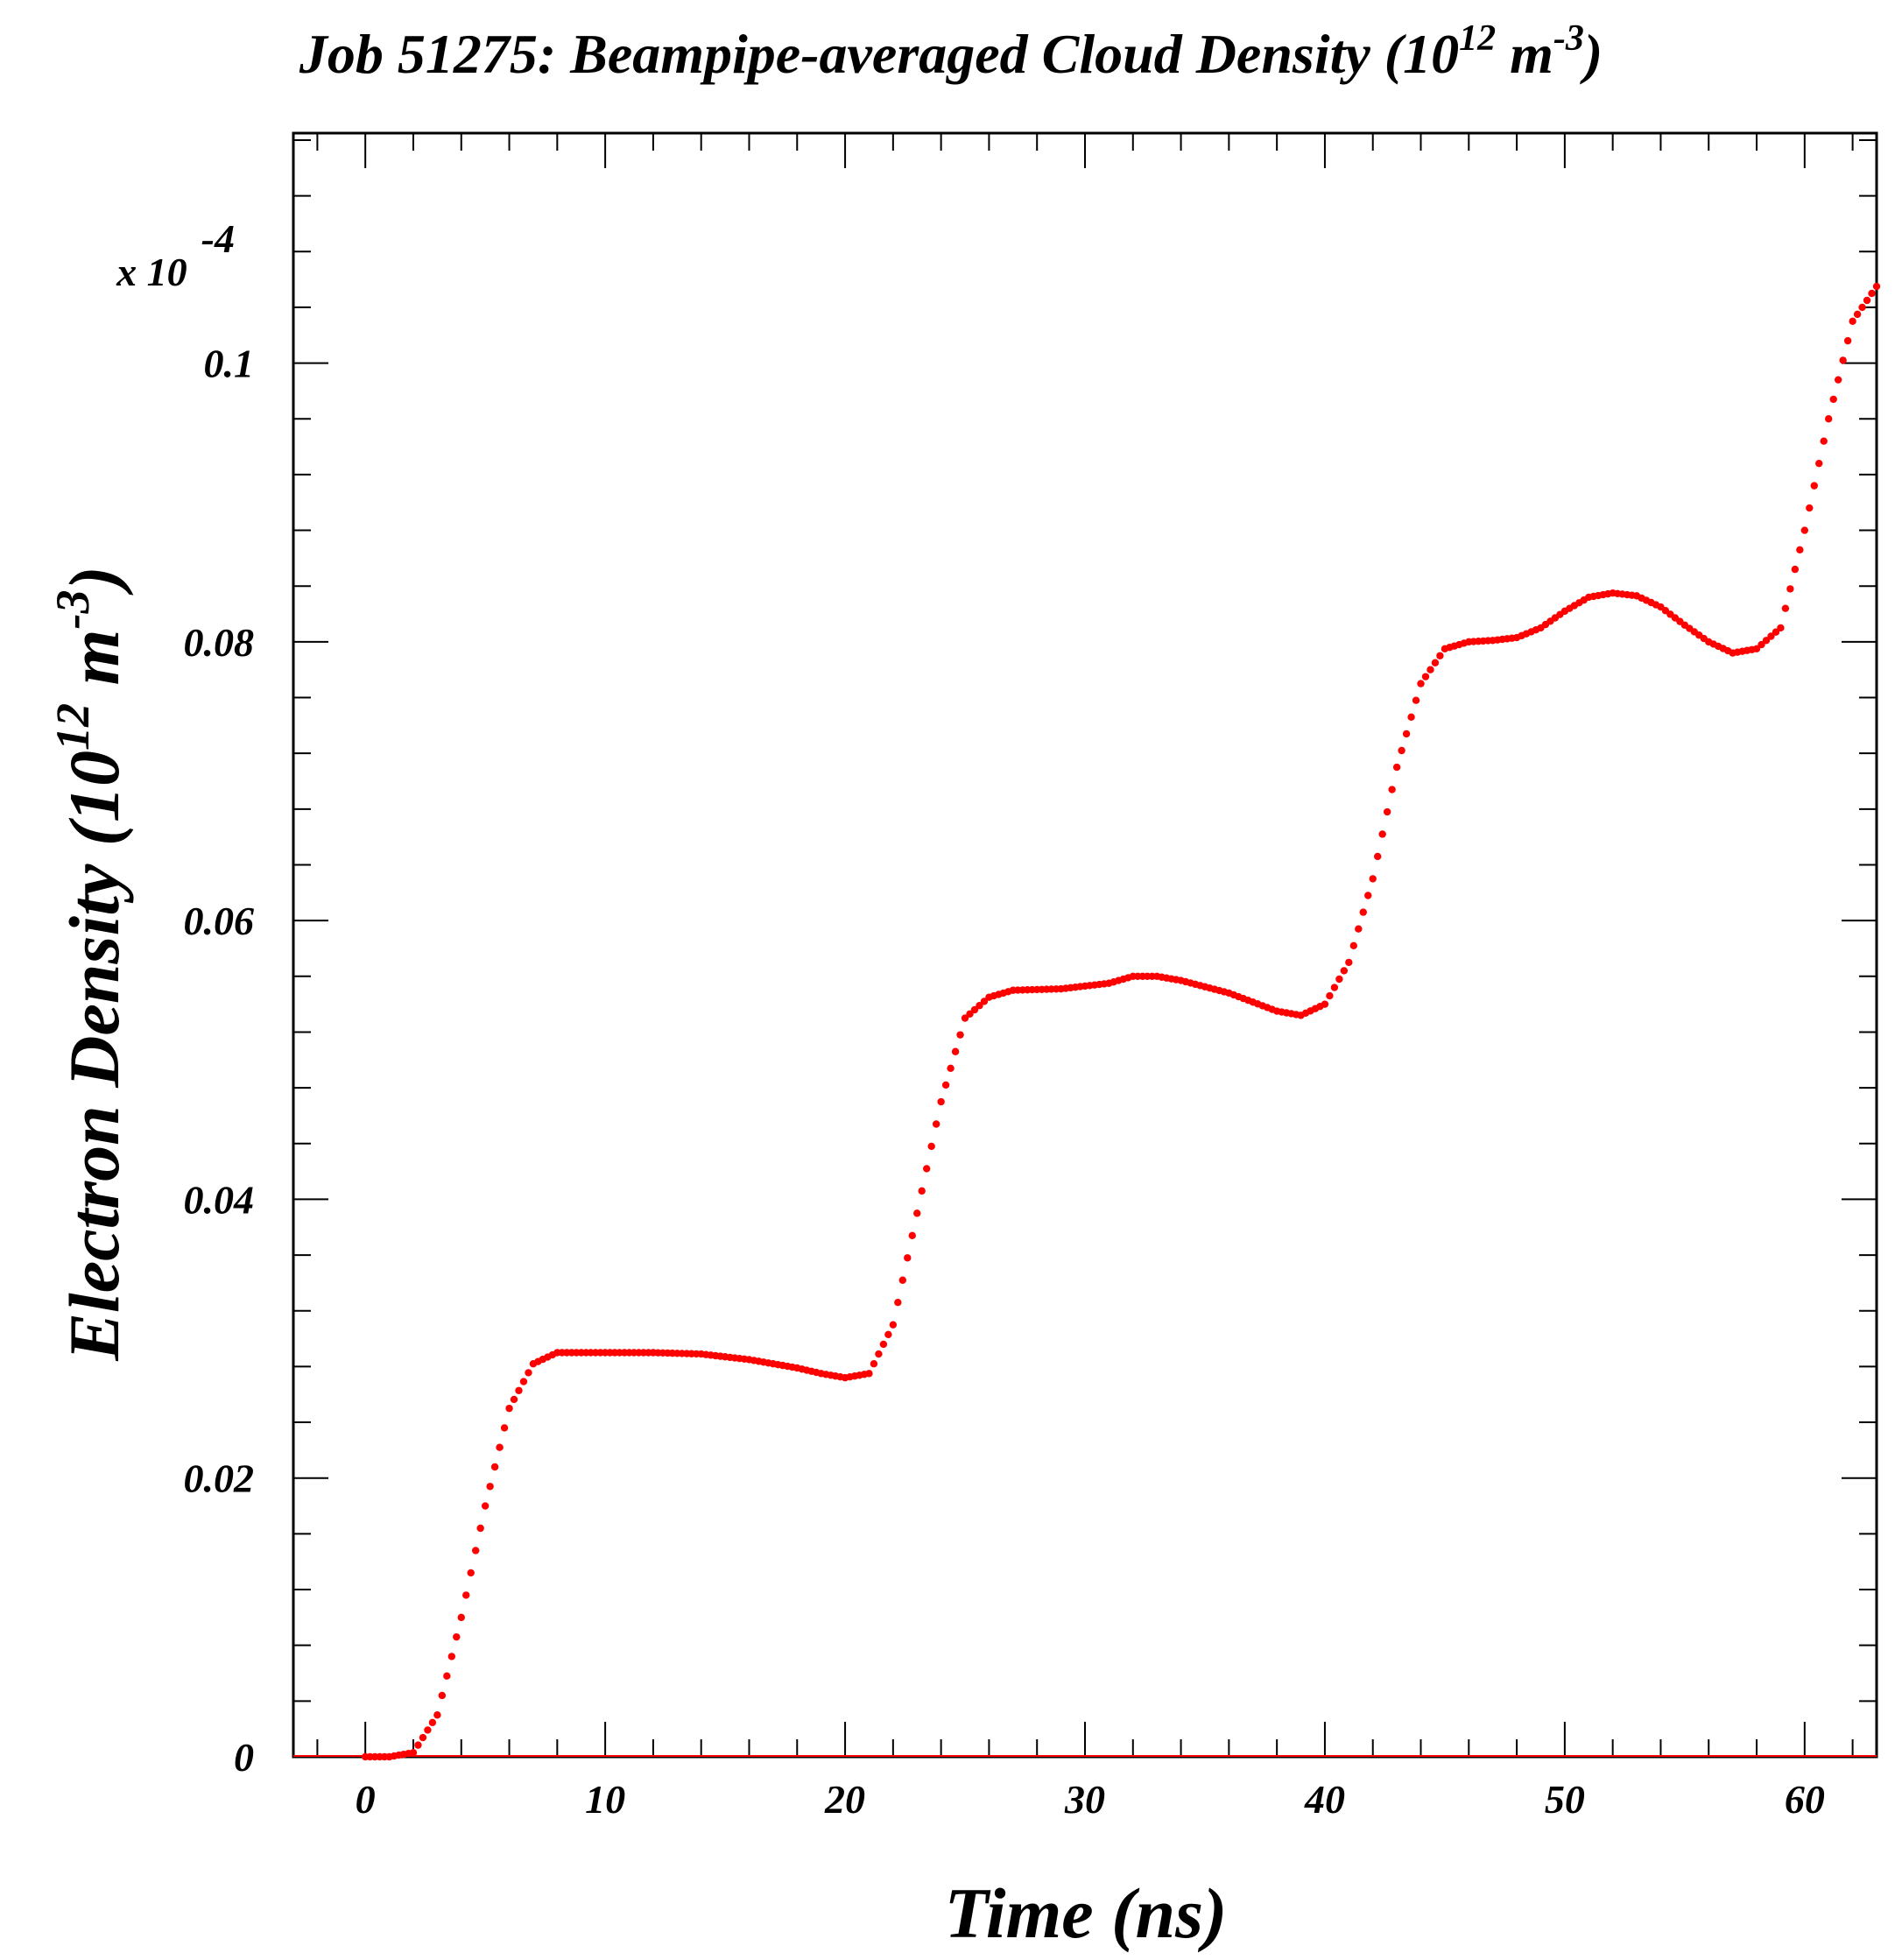 The width and height of the screenshot is (1902, 1960). Describe the element at coordinates (151, 272) in the screenshot. I see `y-multiplier-base: x 10` at that location.